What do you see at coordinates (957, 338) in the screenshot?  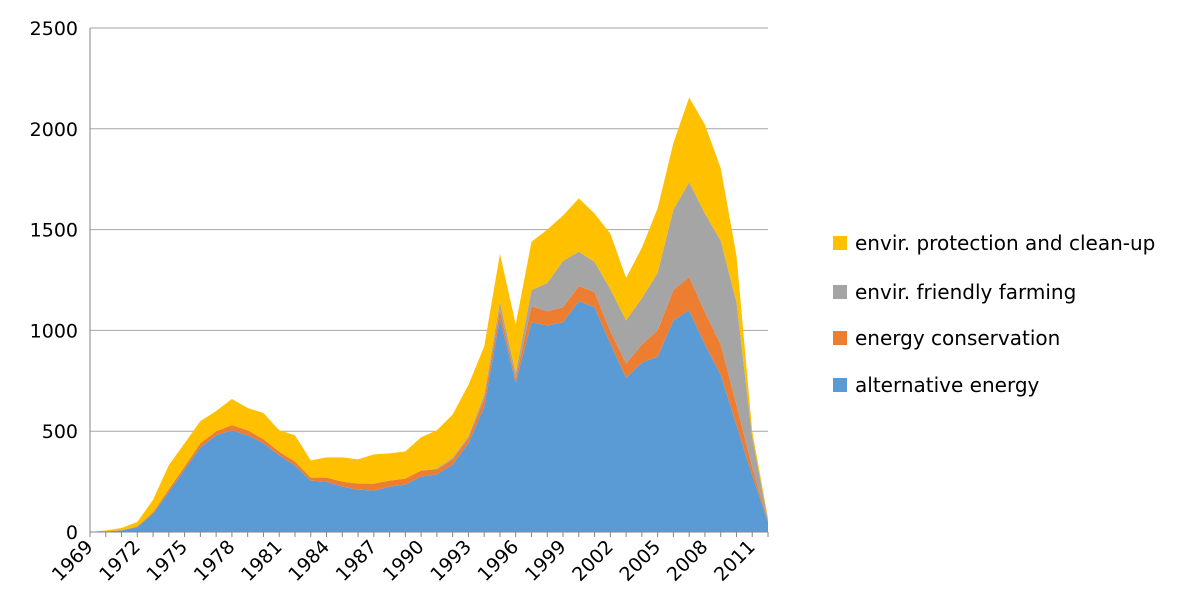 I see `legend-label: energy conservation` at bounding box center [957, 338].